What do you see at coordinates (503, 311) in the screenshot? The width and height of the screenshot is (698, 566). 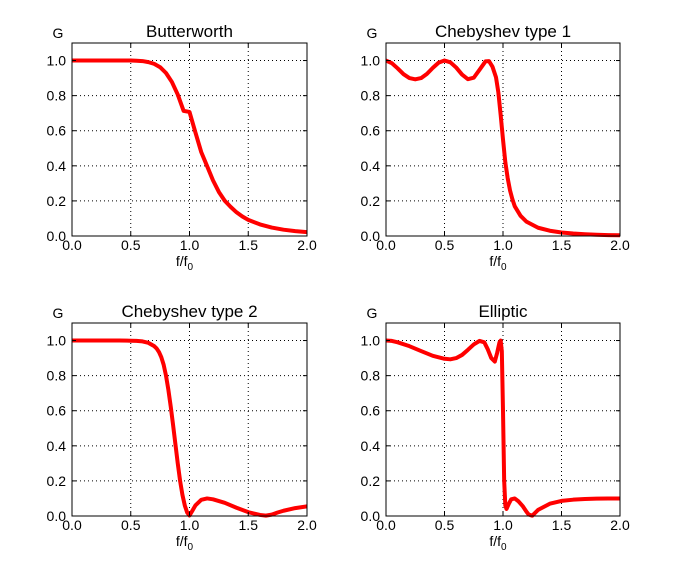 I see `plot-title: Elliptic` at bounding box center [503, 311].